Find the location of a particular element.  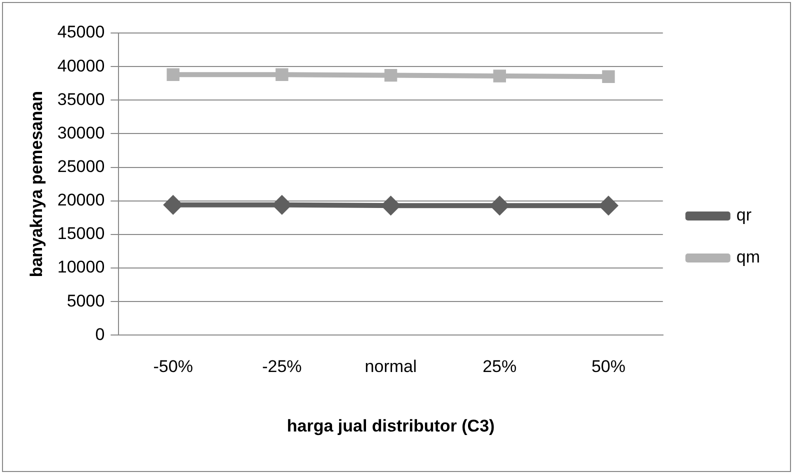

y-tick-label: 25000 is located at coordinates (81, 166).